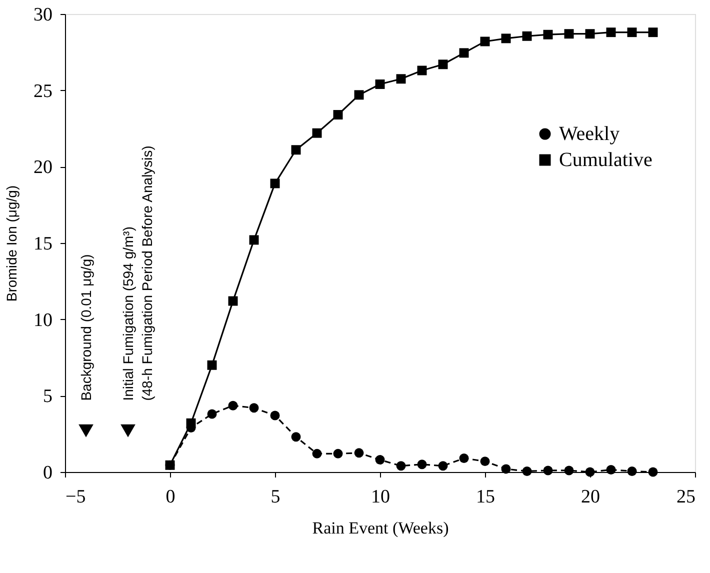 This screenshot has height=573, width=710. I want to click on y-tick-label: 10, so click(43, 320).